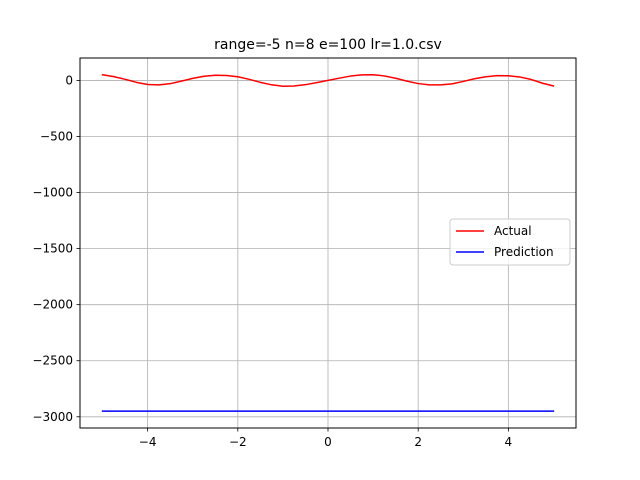  Describe the element at coordinates (513, 231) in the screenshot. I see `legend-label-actual: Actual` at that location.